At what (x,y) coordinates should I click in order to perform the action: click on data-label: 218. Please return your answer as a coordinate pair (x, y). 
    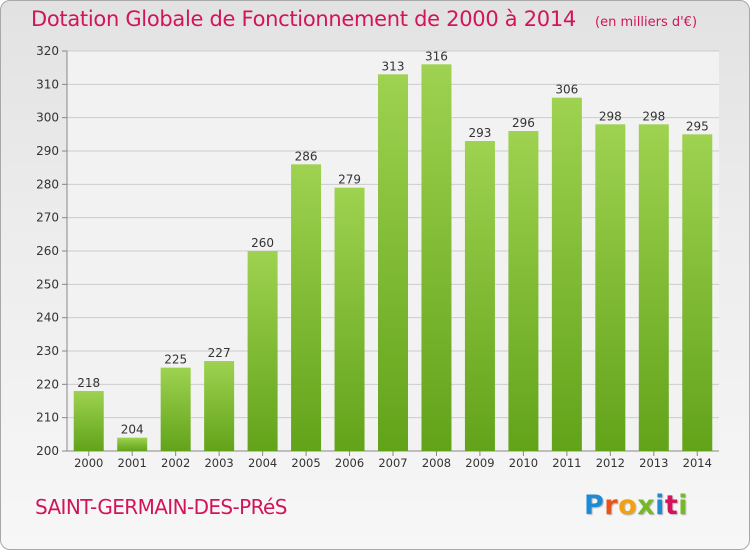
    Looking at the image, I should click on (88, 383).